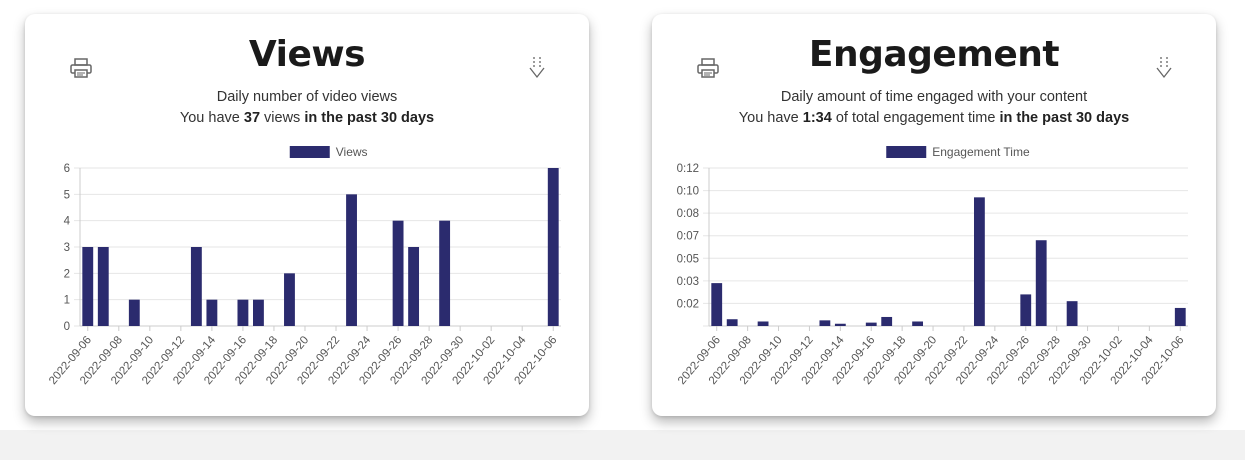 The width and height of the screenshot is (1245, 460). What do you see at coordinates (717, 304) in the screenshot?
I see `bar: 2022-09-06: 3.8` at bounding box center [717, 304].